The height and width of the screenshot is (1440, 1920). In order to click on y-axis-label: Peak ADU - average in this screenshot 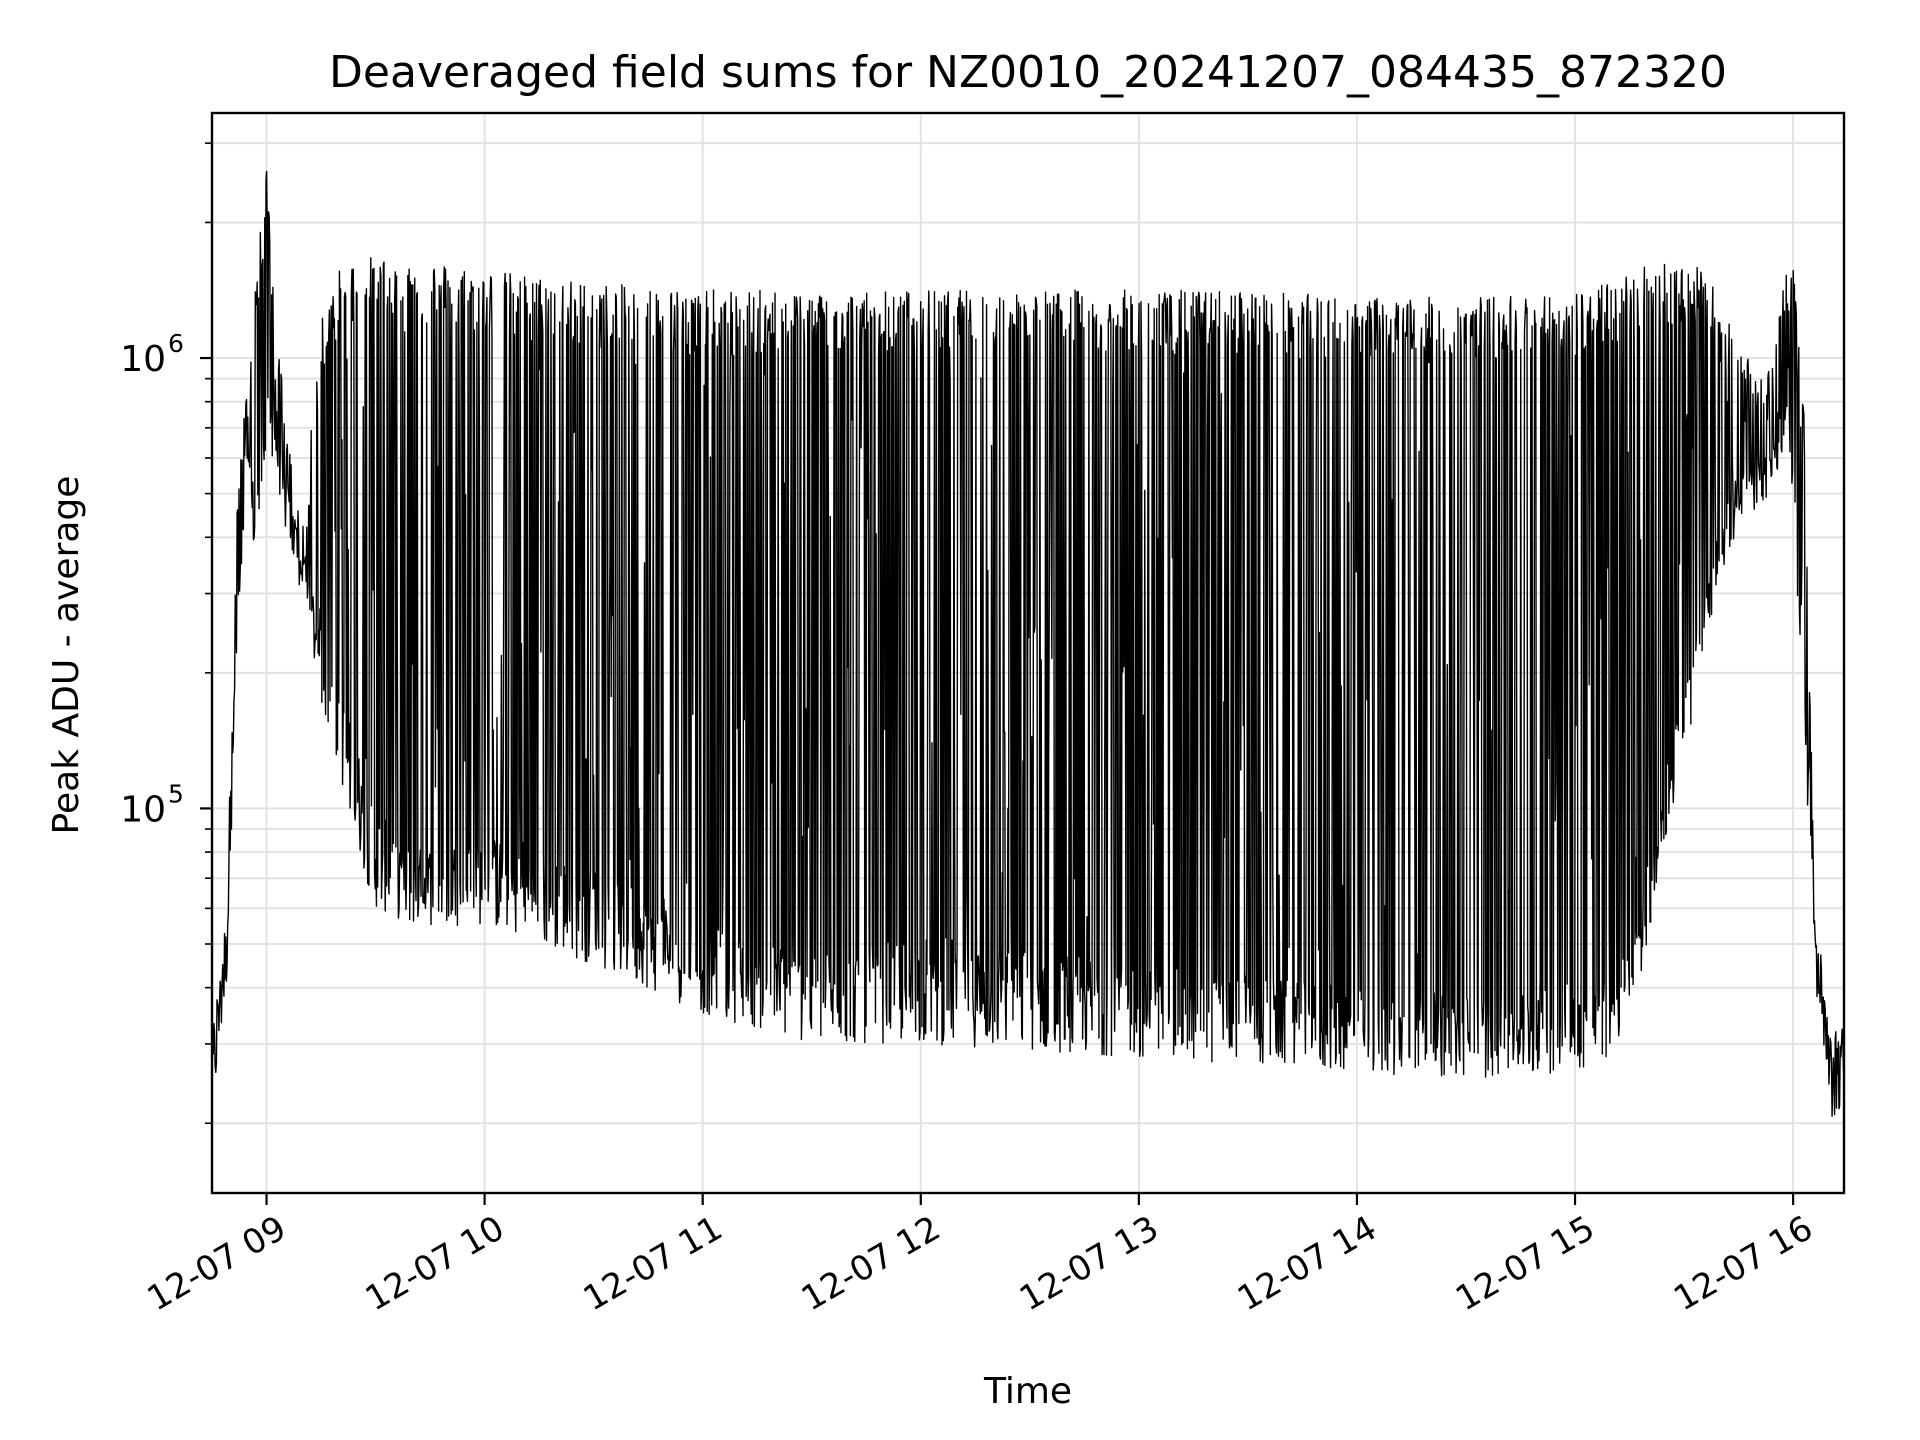, I will do `click(66, 655)`.